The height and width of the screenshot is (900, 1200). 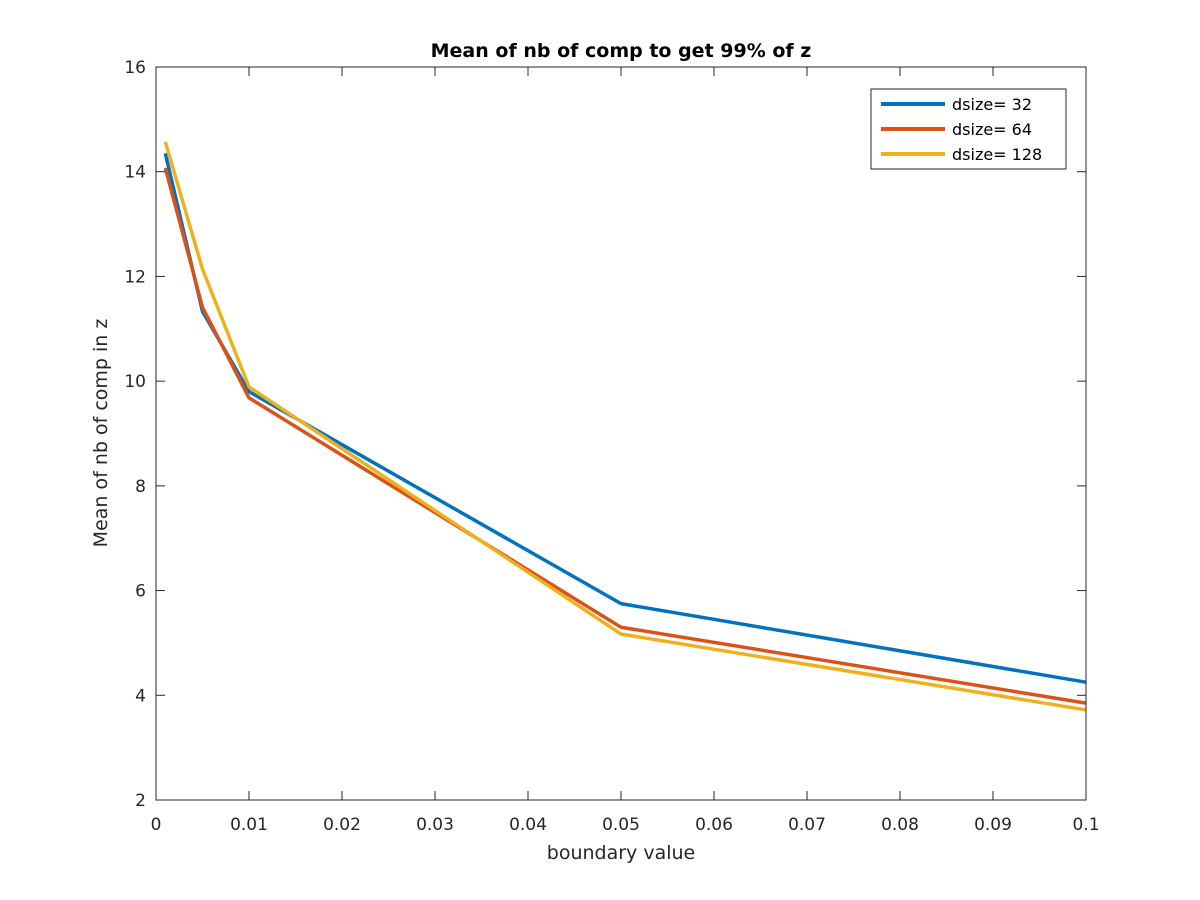 What do you see at coordinates (992, 104) in the screenshot?
I see `legend-label-1: dsize= 32` at bounding box center [992, 104].